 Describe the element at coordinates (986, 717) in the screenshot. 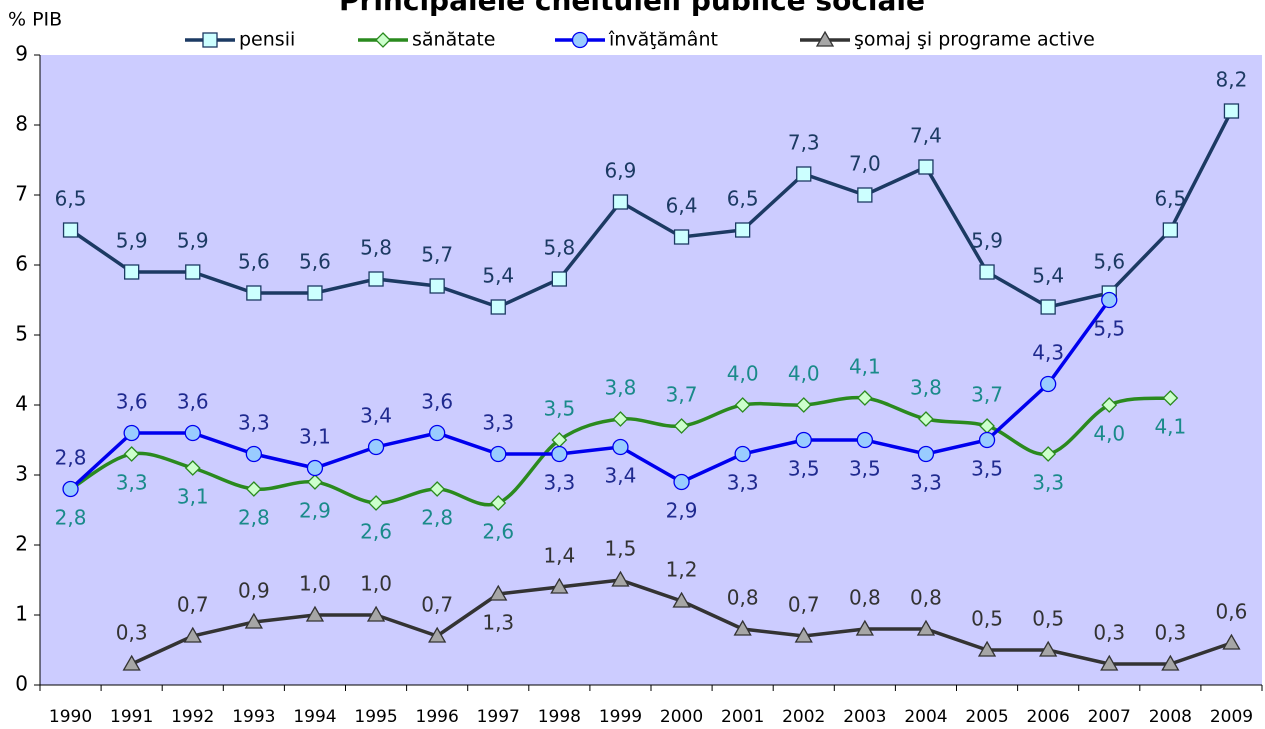

I see `x-tick-label: 2005` at that location.